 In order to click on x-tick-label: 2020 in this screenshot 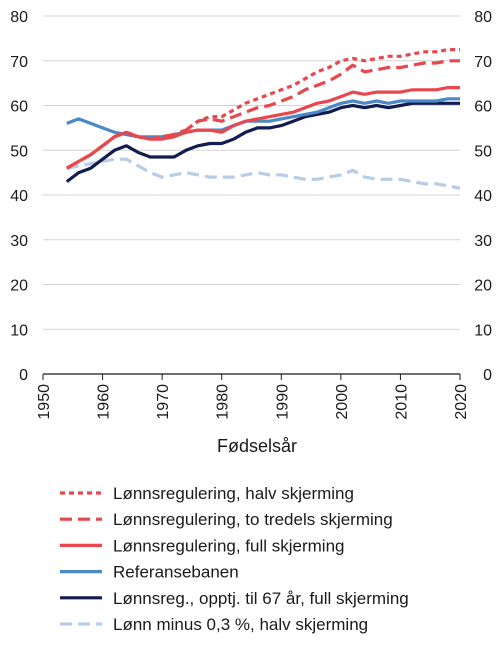, I will do `click(461, 402)`.